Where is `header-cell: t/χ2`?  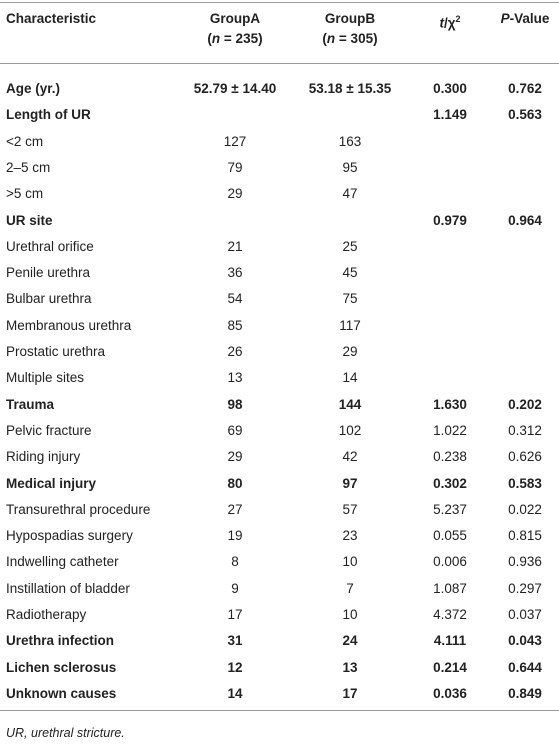 header-cell: t/χ2 is located at coordinates (449, 21).